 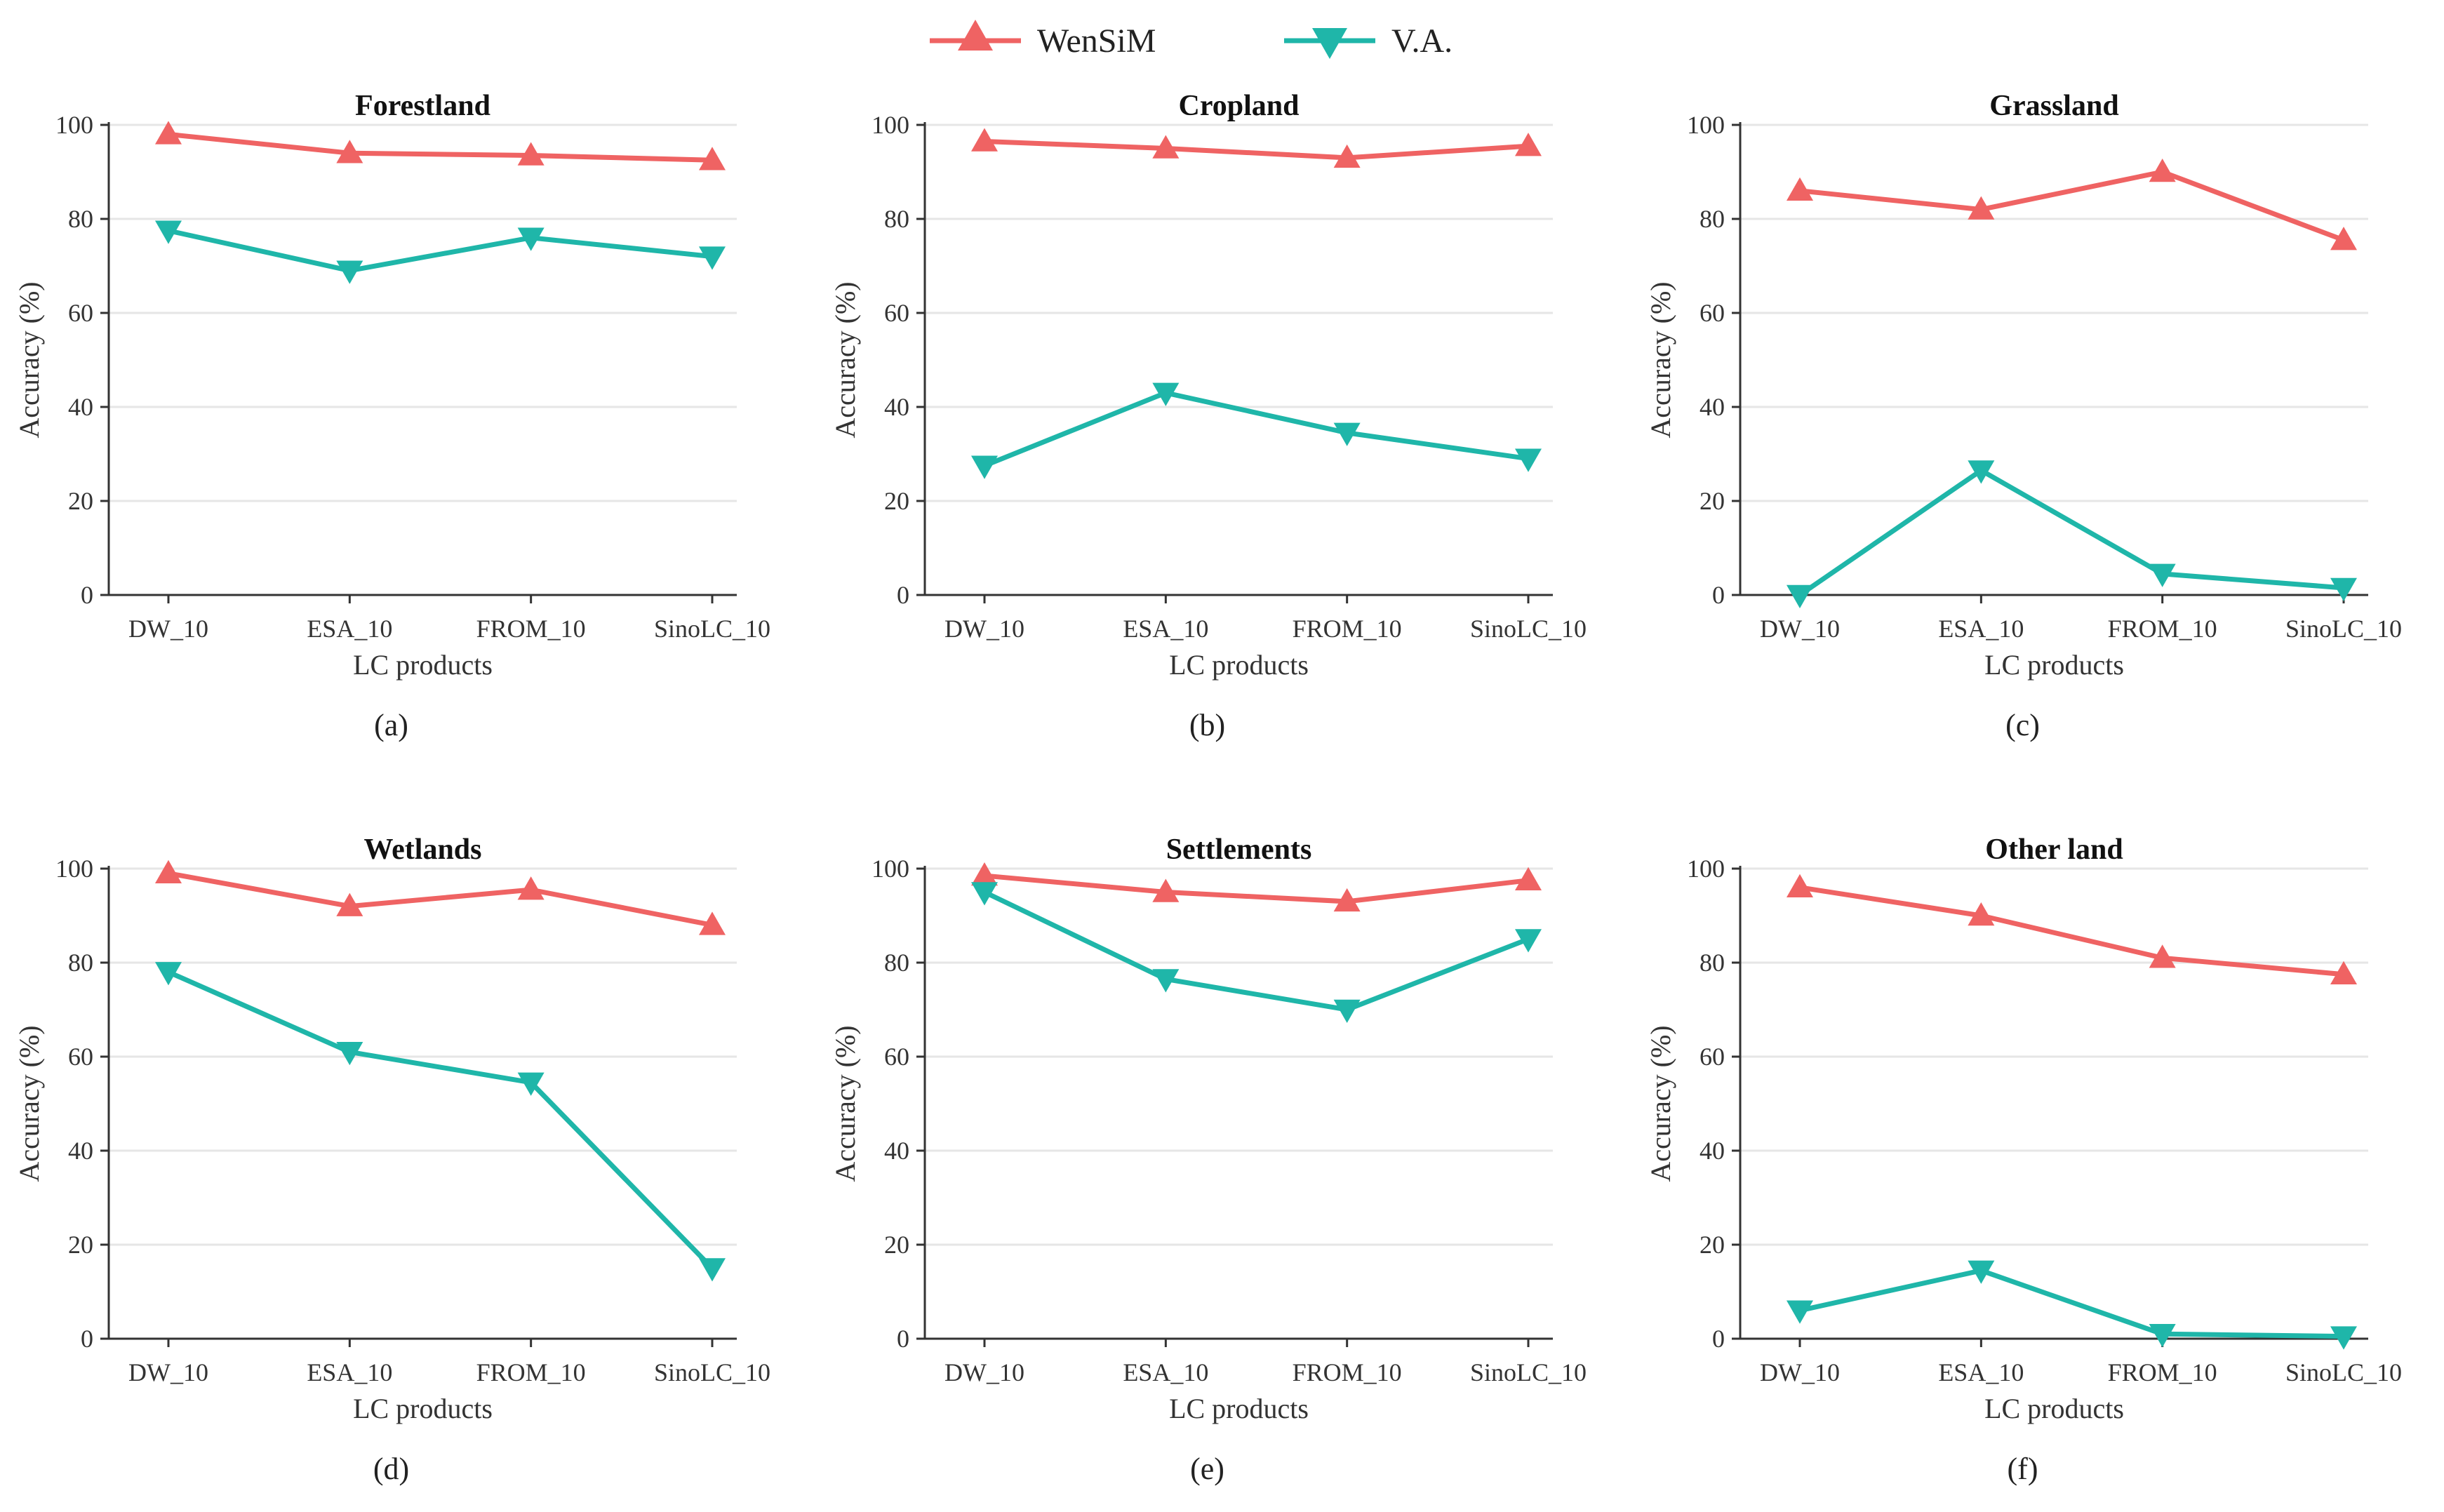 What do you see at coordinates (2023, 1469) in the screenshot?
I see `panel-caption: (f)` at bounding box center [2023, 1469].